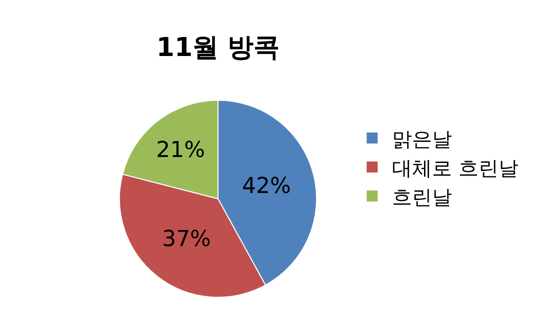 This screenshot has height=334, width=559. What do you see at coordinates (266, 186) in the screenshot?
I see `data-label: 42%` at bounding box center [266, 186].